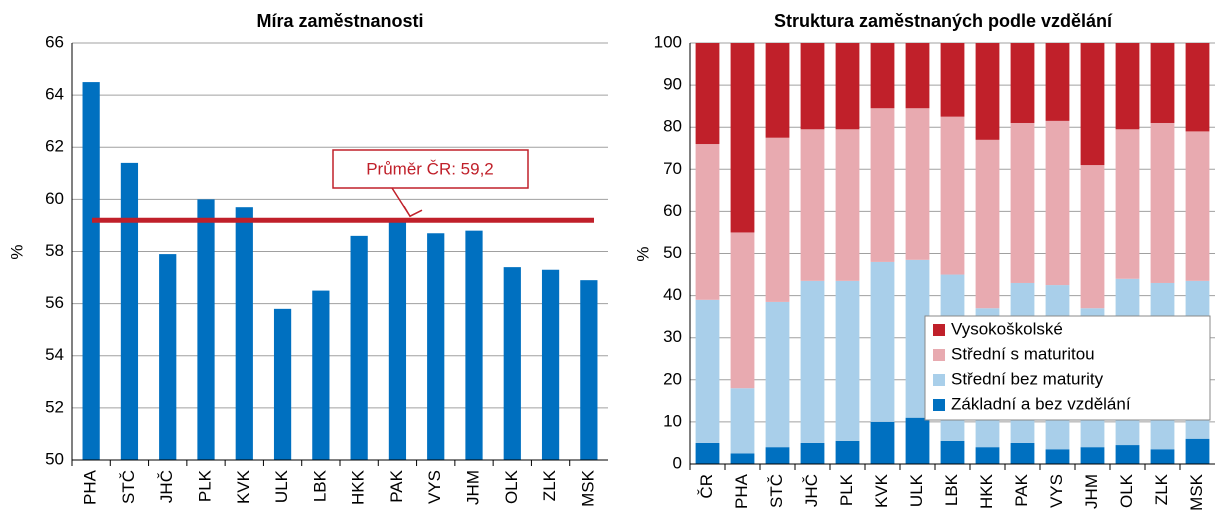 The width and height of the screenshot is (1226, 518). What do you see at coordinates (54, 406) in the screenshot?
I see `y-tick-label: 52` at bounding box center [54, 406].